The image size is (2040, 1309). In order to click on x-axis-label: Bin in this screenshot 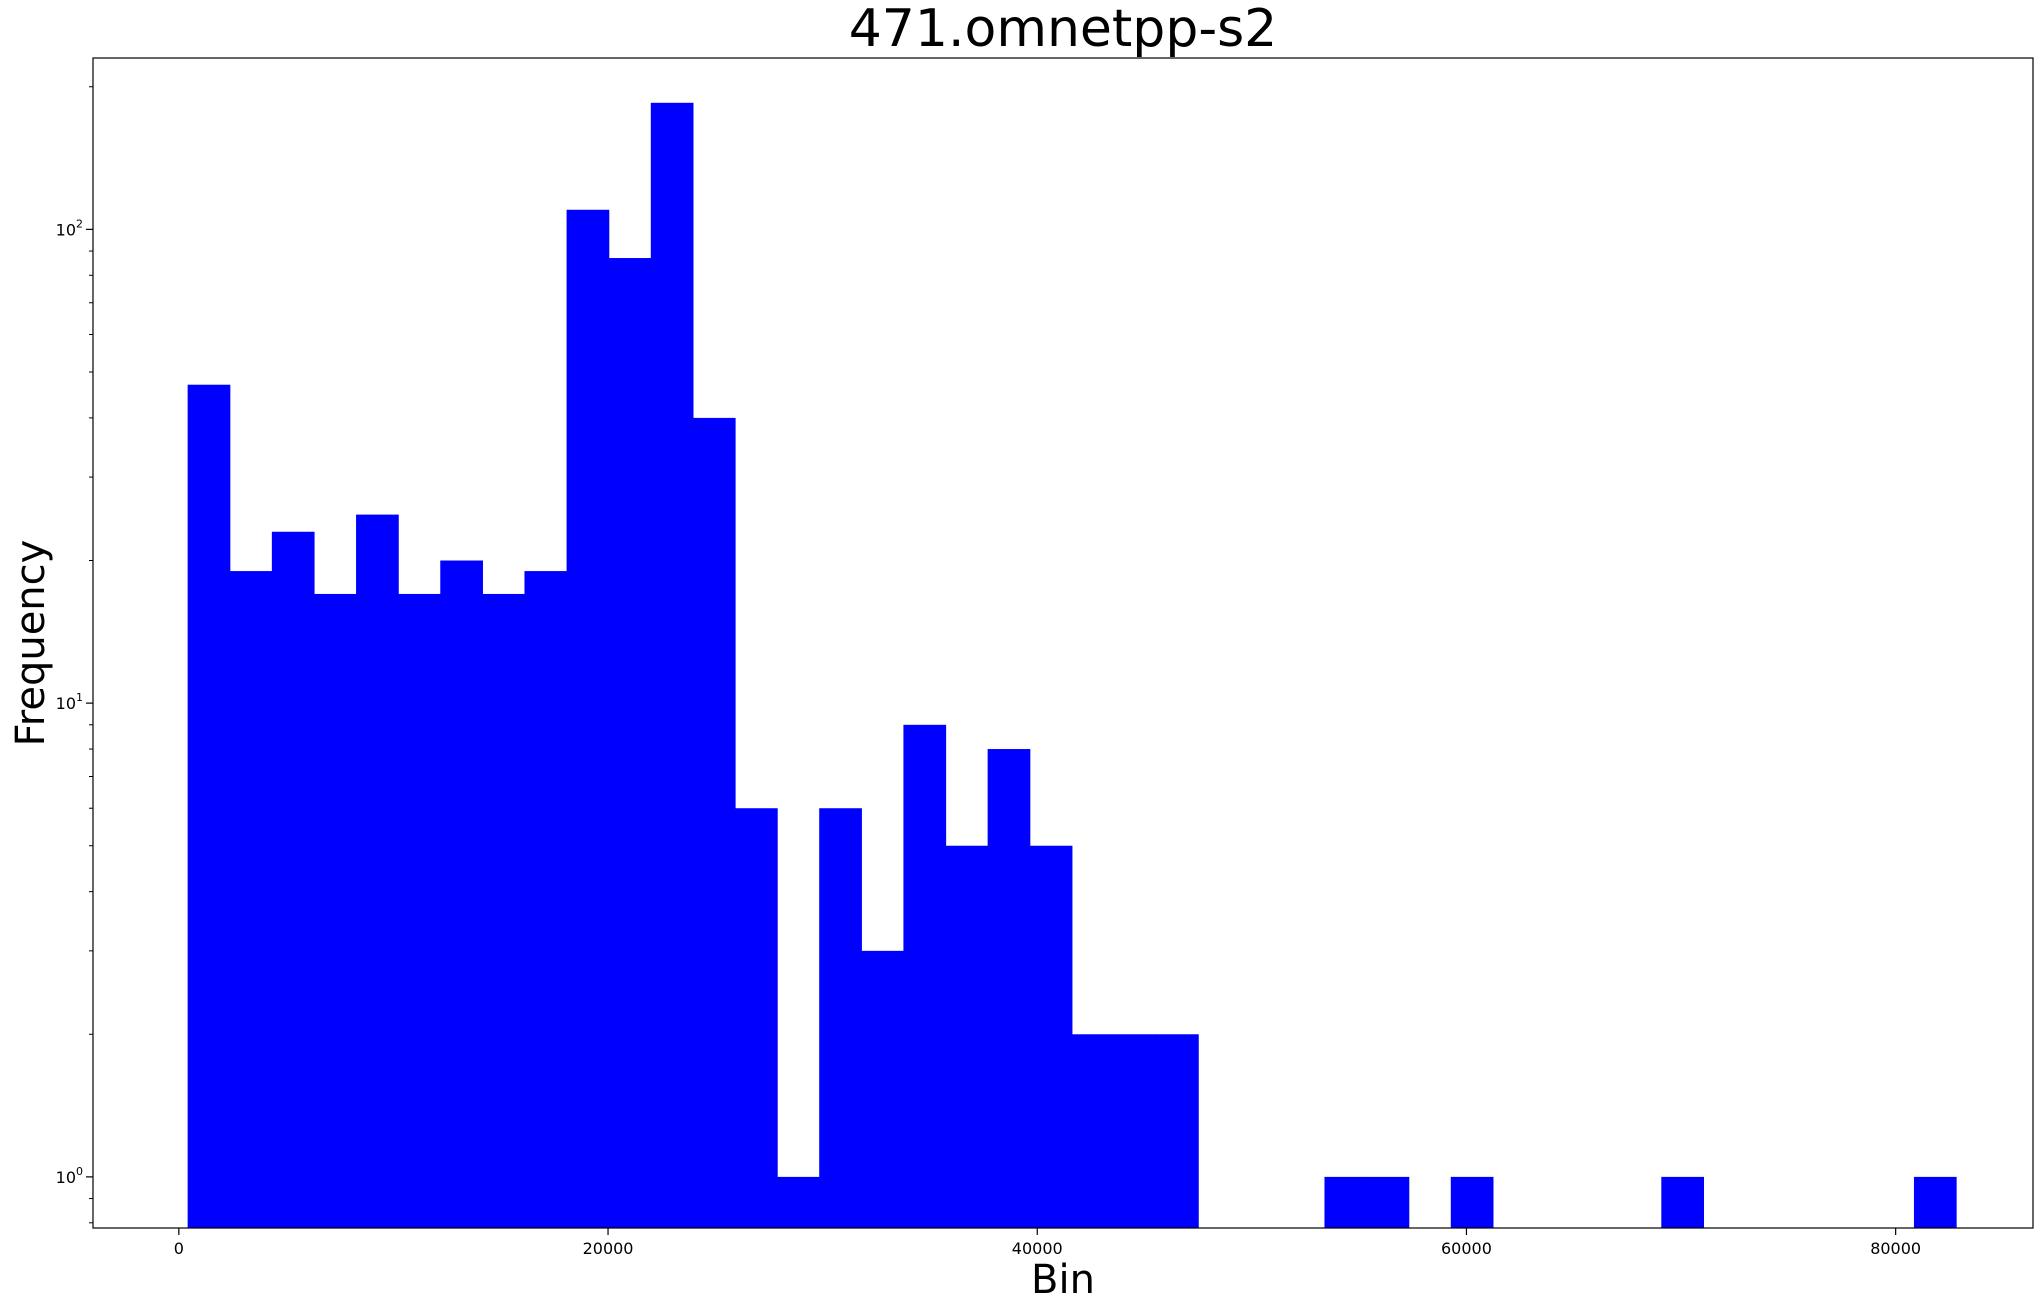, I will do `click(1063, 1280)`.